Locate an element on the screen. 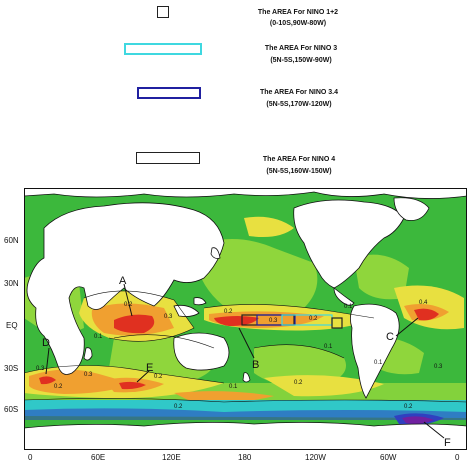 The width and height of the screenshot is (474, 464). north-america is located at coordinates (349, 244).